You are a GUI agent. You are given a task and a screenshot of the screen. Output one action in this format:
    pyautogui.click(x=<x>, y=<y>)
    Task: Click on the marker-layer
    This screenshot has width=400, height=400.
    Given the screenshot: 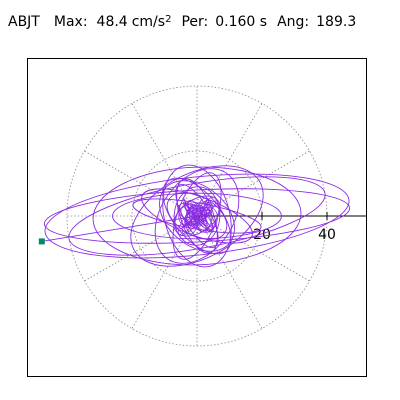 What is the action you would take?
    pyautogui.click(x=41, y=241)
    